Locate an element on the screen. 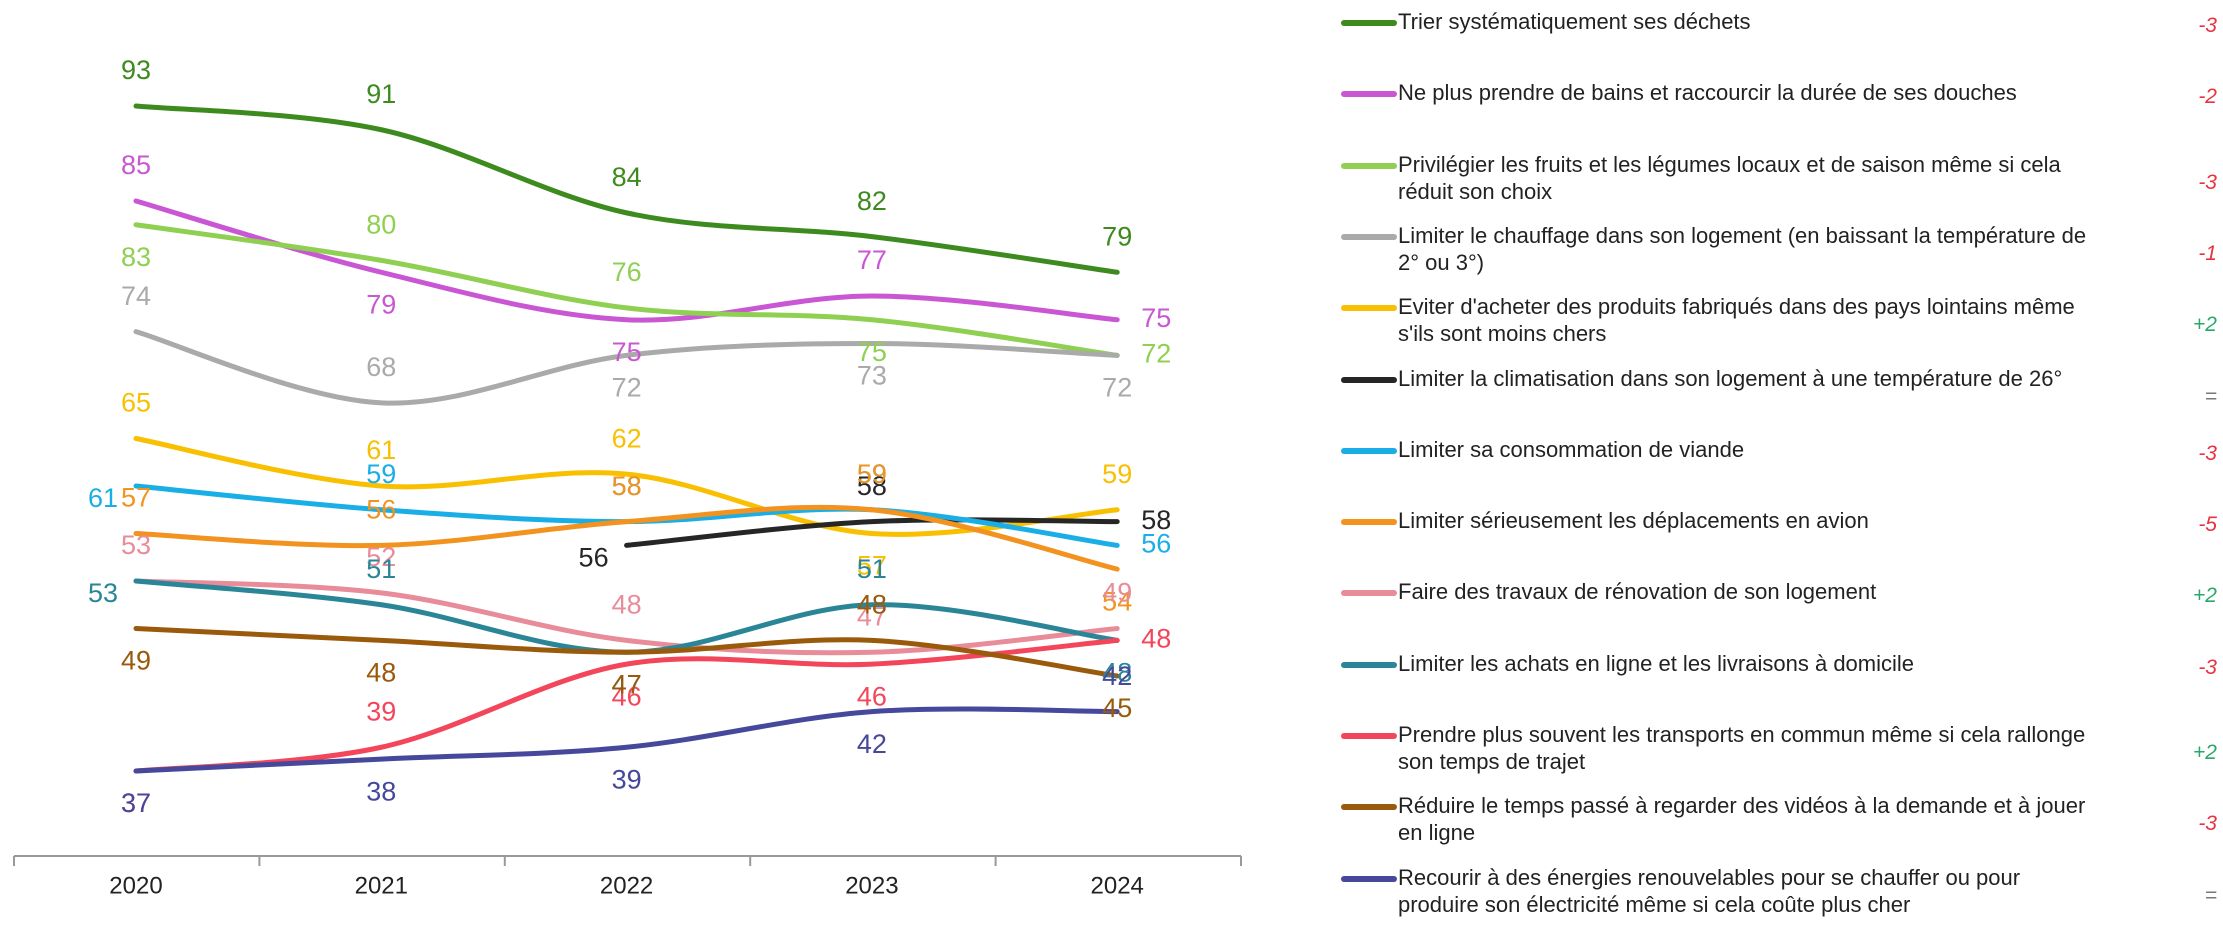 The image size is (2223, 926). data-label: 84 is located at coordinates (627, 177).